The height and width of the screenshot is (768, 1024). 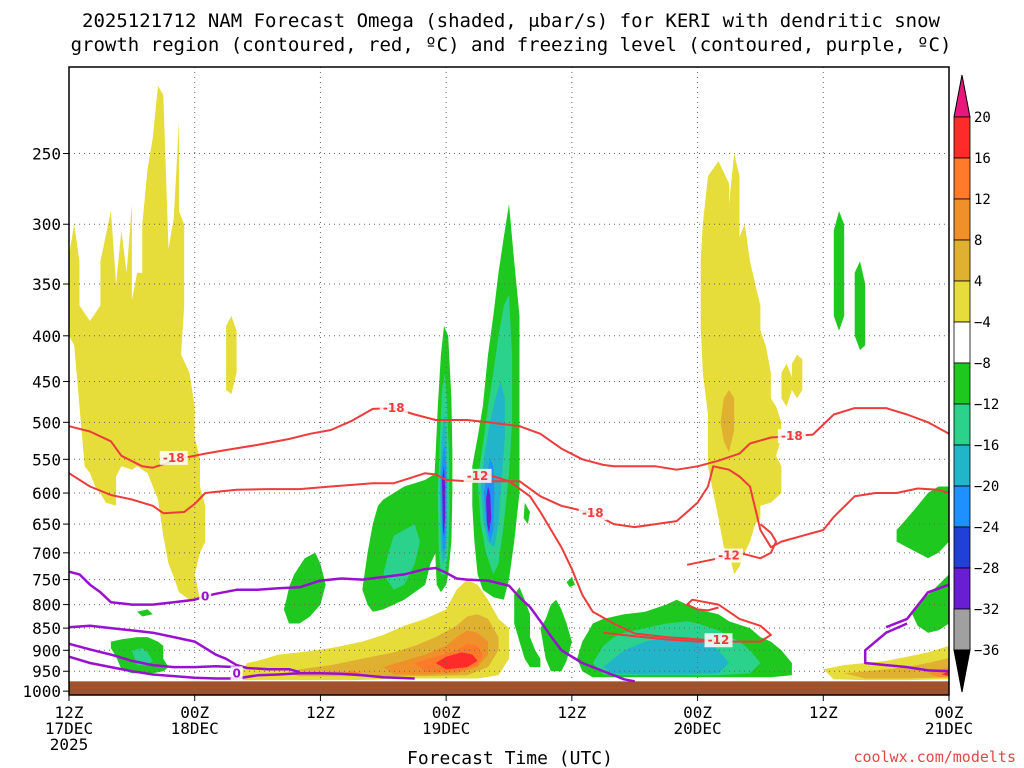 What do you see at coordinates (949, 712) in the screenshot?
I see `x-tick-label-7-0: 00Z` at bounding box center [949, 712].